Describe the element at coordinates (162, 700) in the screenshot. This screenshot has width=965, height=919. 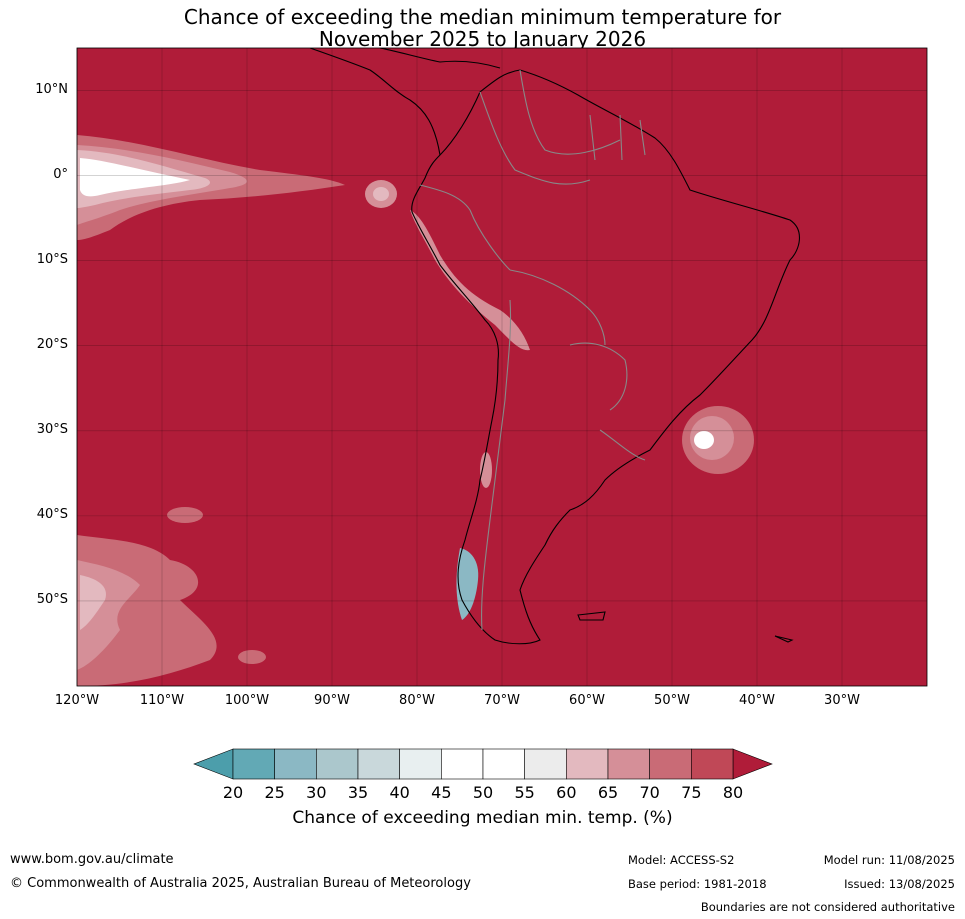
I see `lon-tick-label: 110°W` at that location.